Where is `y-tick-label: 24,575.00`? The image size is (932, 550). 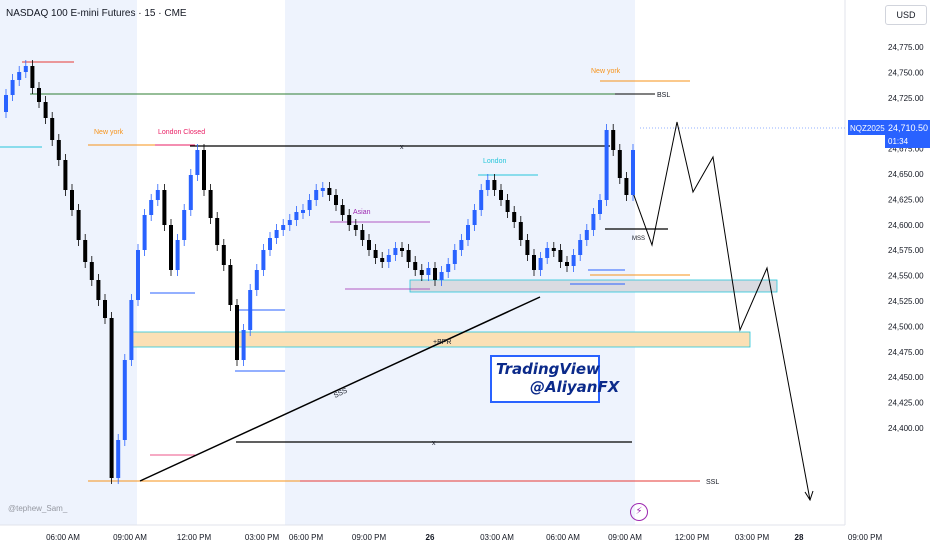
y-tick-label: 24,575.00 is located at coordinates (906, 250).